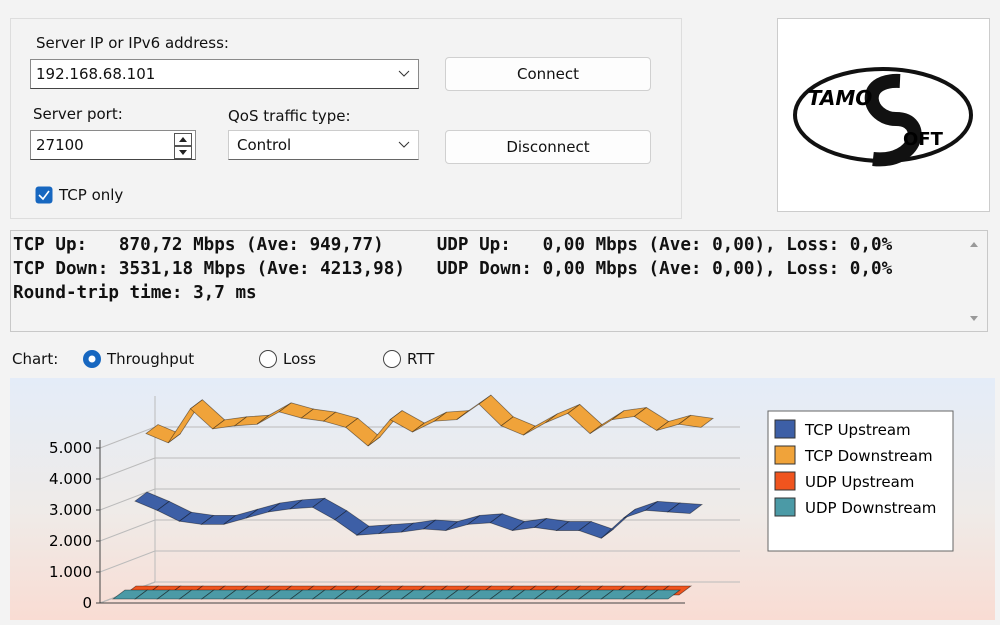  Describe the element at coordinates (135, 293) in the screenshot. I see `status-line: Round-trip time: 3,7 ms` at that location.